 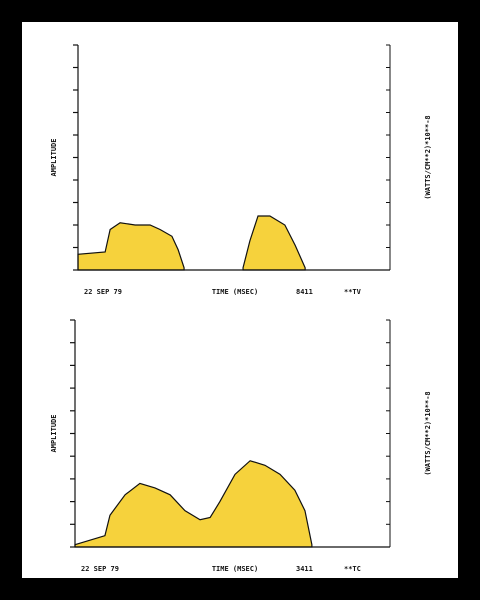 What do you see at coordinates (304, 292) in the screenshot?
I see `code: 8411` at bounding box center [304, 292].